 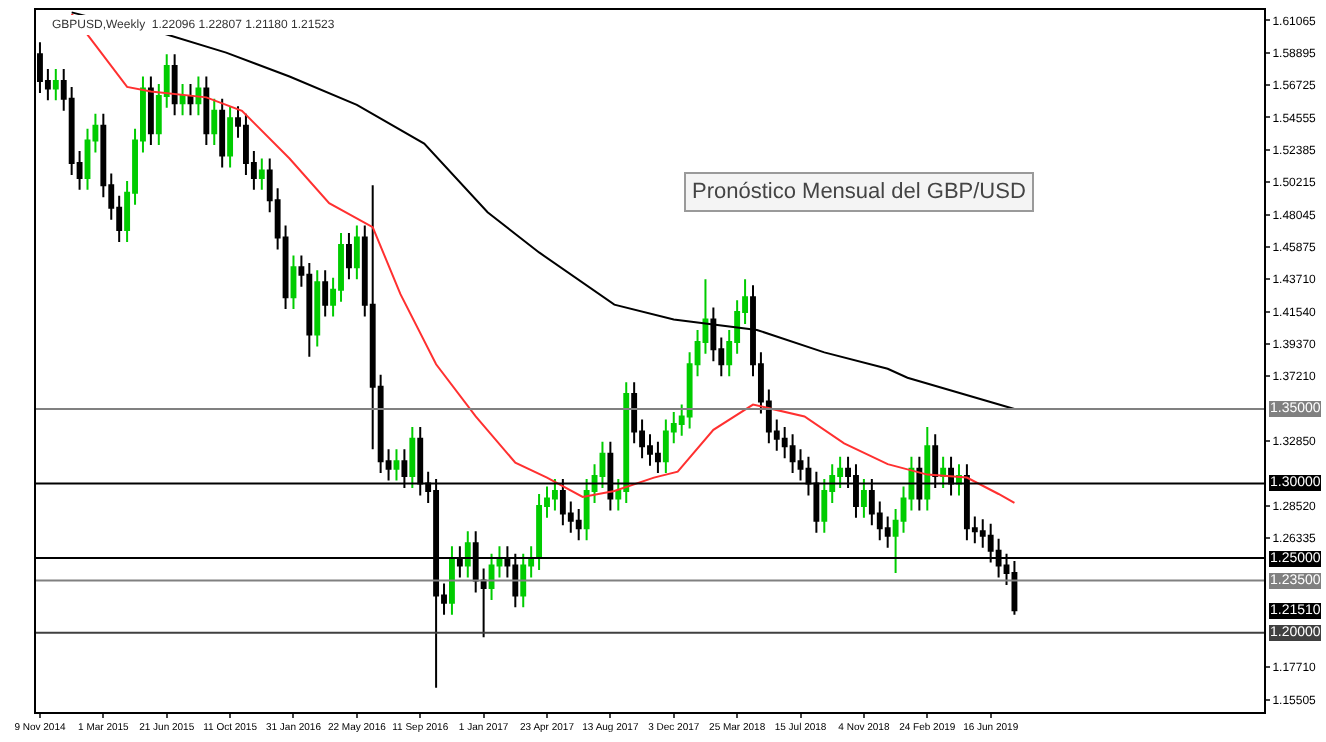 I want to click on text: Pronóstico Mensual del GBP/USD, so click(x=859, y=192).